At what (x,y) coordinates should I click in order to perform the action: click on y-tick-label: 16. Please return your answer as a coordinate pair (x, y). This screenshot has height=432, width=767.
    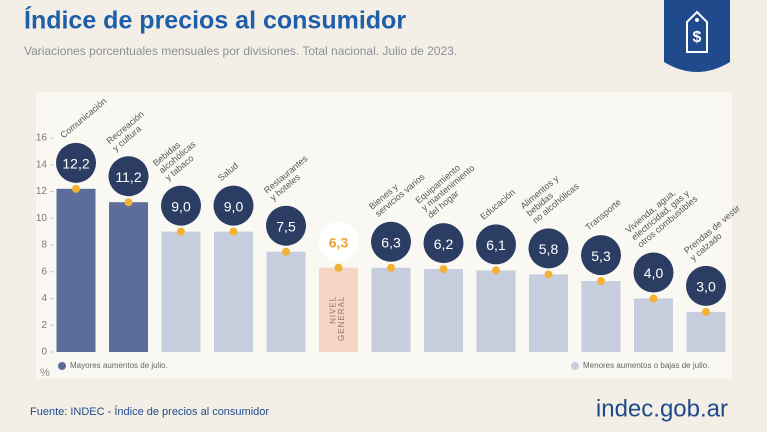
    Looking at the image, I should click on (42, 138).